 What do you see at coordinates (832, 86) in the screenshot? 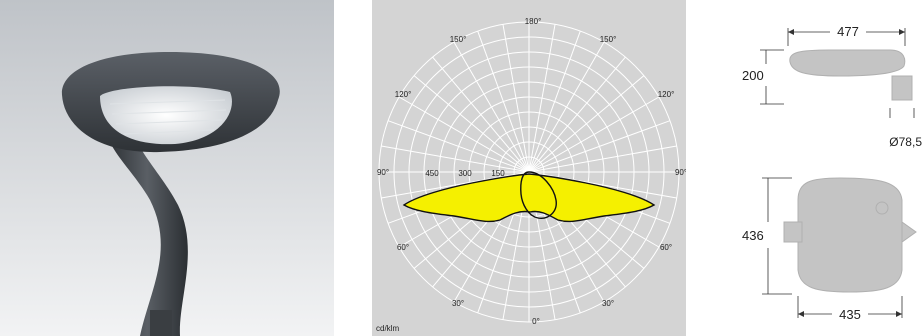
I see `side-view: 477 200 Ø78,5` at bounding box center [832, 86].